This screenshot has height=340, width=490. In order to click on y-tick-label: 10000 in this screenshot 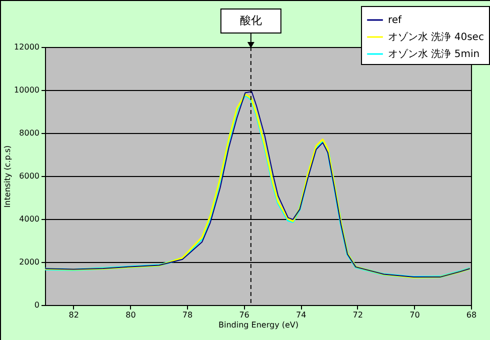, I will do `click(27, 90)`.